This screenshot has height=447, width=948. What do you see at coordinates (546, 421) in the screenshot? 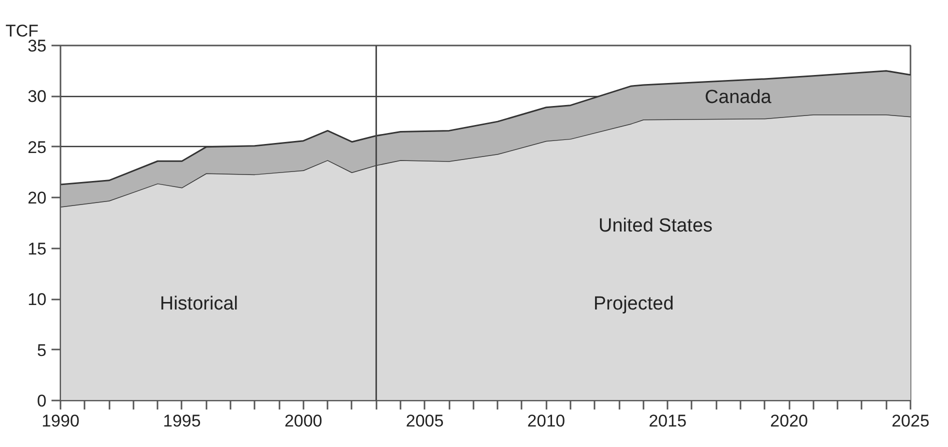
I see `x-tick-label: 2010` at bounding box center [546, 421].